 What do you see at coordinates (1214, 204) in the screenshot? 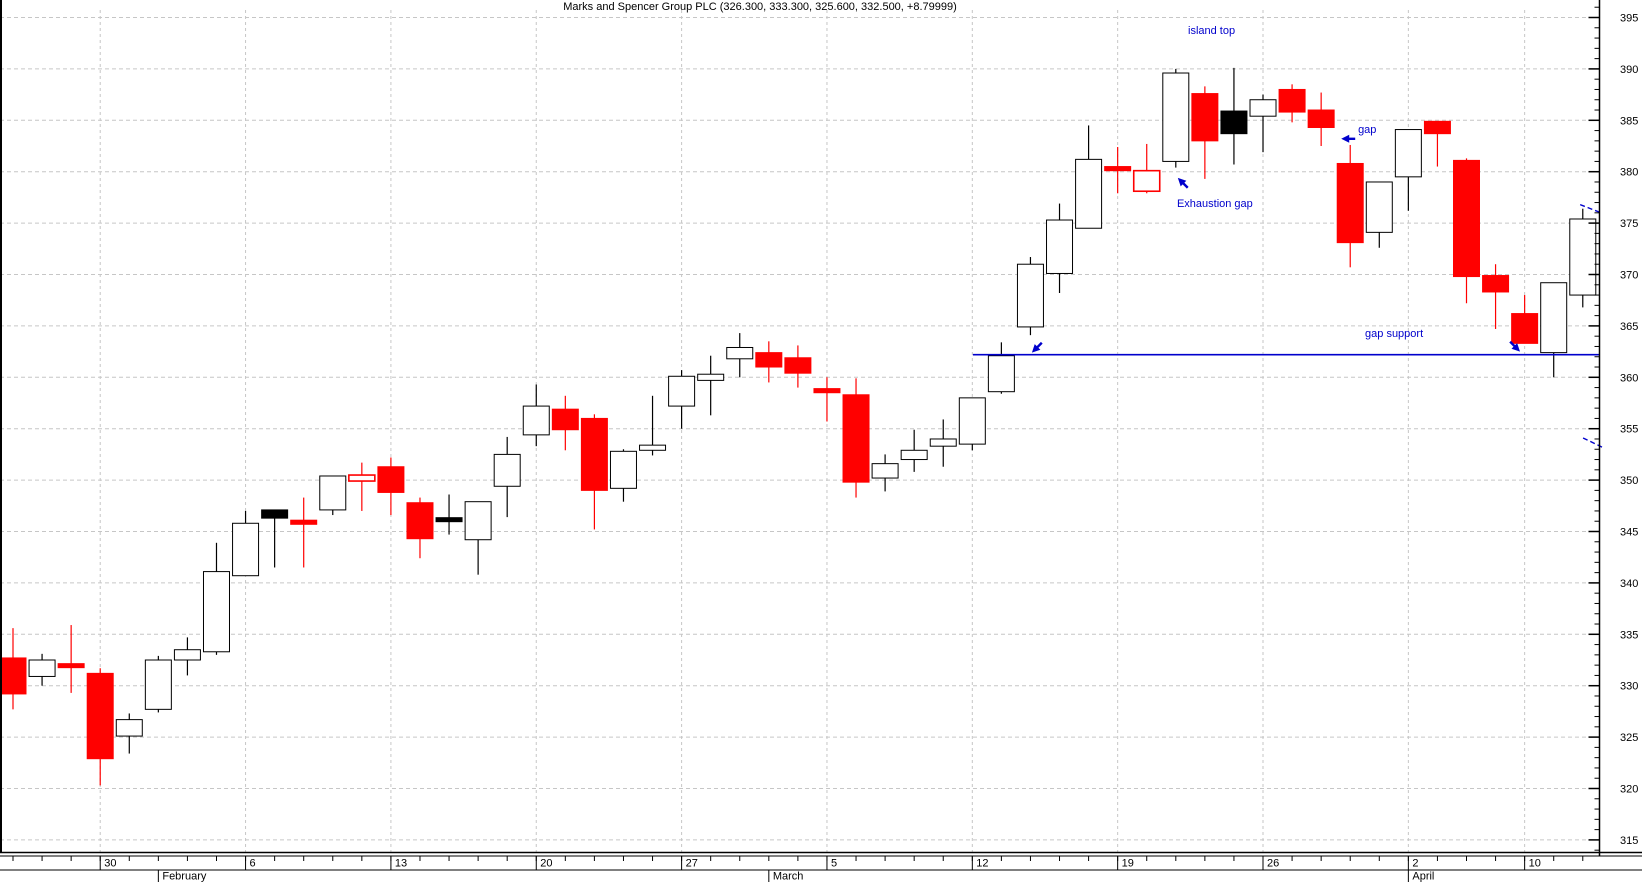
I see `annotation-exhaustion-gap: Exhaustion gap` at bounding box center [1214, 204].